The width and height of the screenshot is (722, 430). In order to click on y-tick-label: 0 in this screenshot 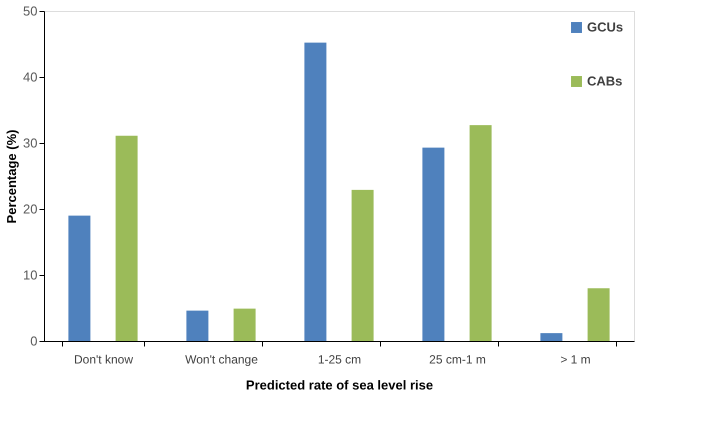, I will do `click(34, 341)`.